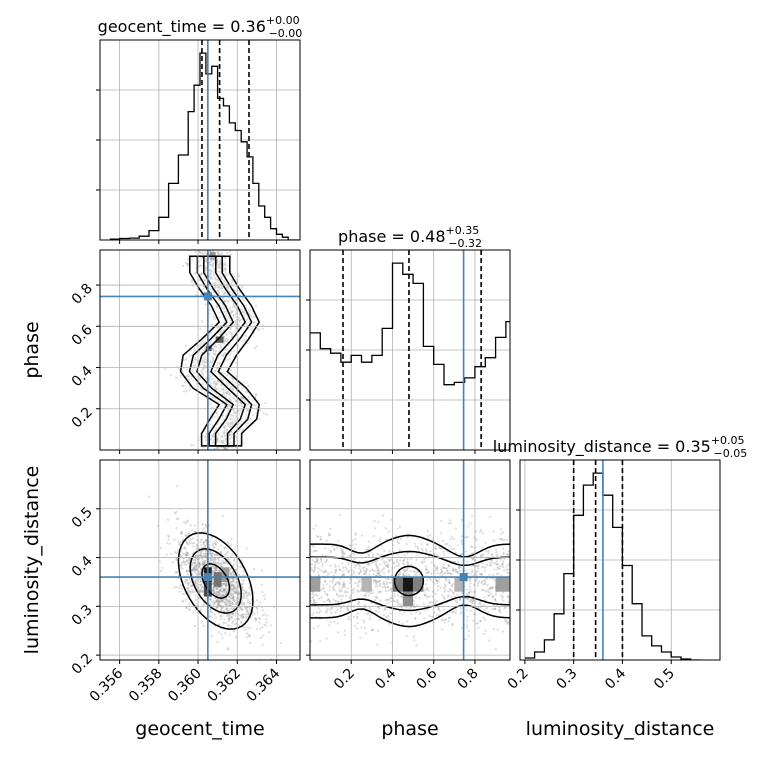  I want to click on panel-phase-vs-luminosity-distance-content, so click(410, 582).